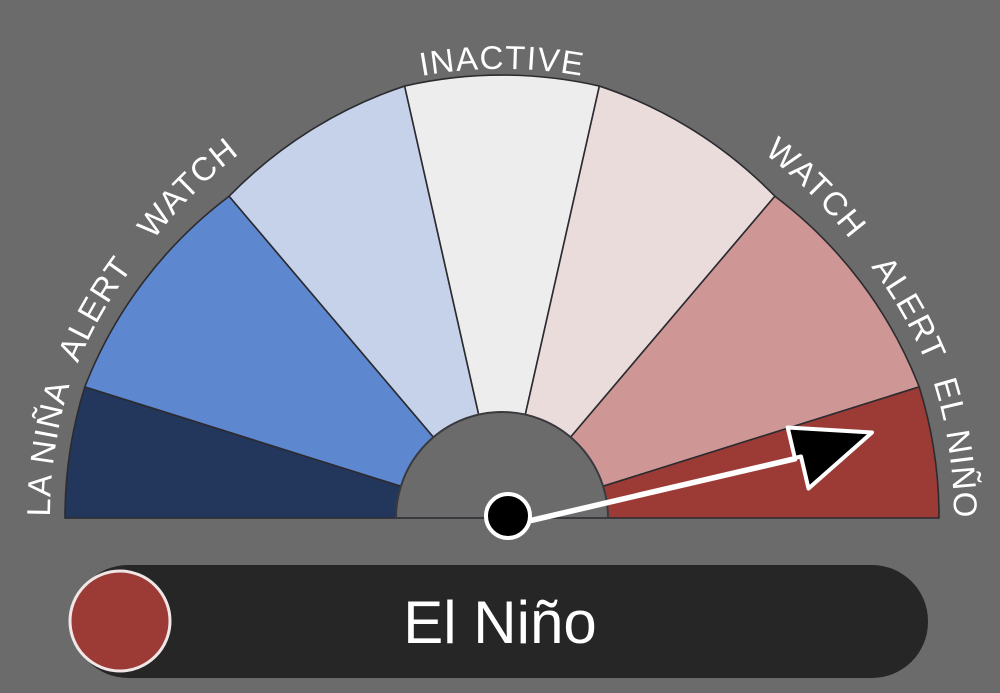 The width and height of the screenshot is (1000, 693). I want to click on status-indicator-dot, so click(120, 621).